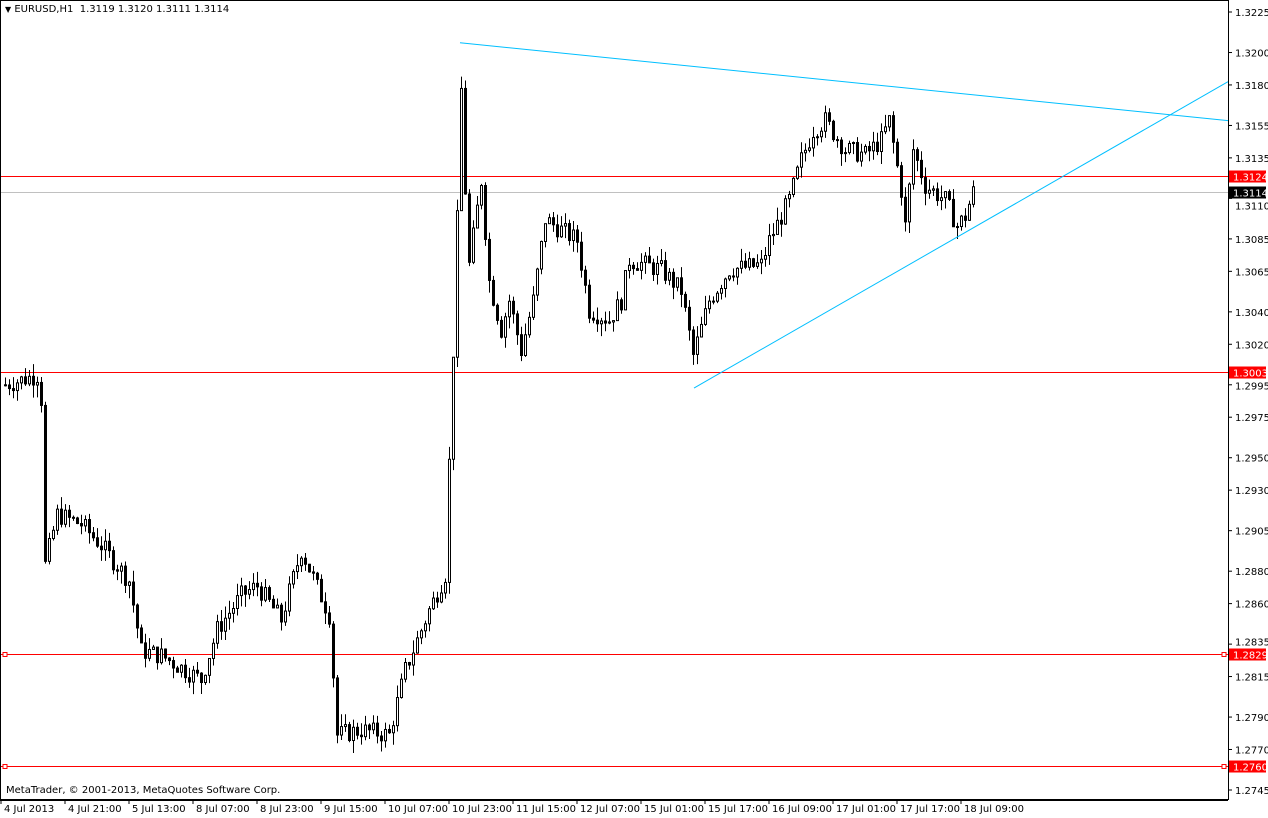 Image resolution: width=1268 pixels, height=818 pixels. What do you see at coordinates (418, 809) in the screenshot?
I see `x-tick-label: 10 Jul 07:00` at bounding box center [418, 809].